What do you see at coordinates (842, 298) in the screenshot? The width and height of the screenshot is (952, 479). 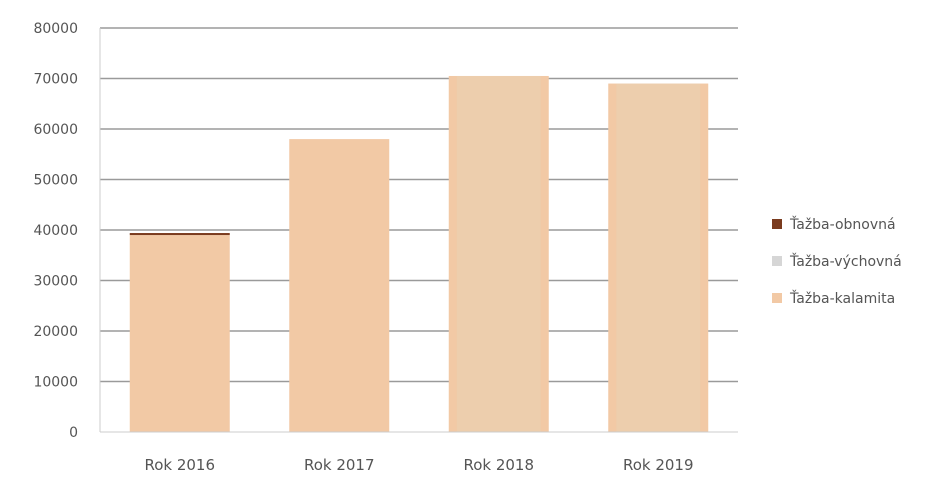 I see `legend-label: Ťažba-kalamita` at bounding box center [842, 298].